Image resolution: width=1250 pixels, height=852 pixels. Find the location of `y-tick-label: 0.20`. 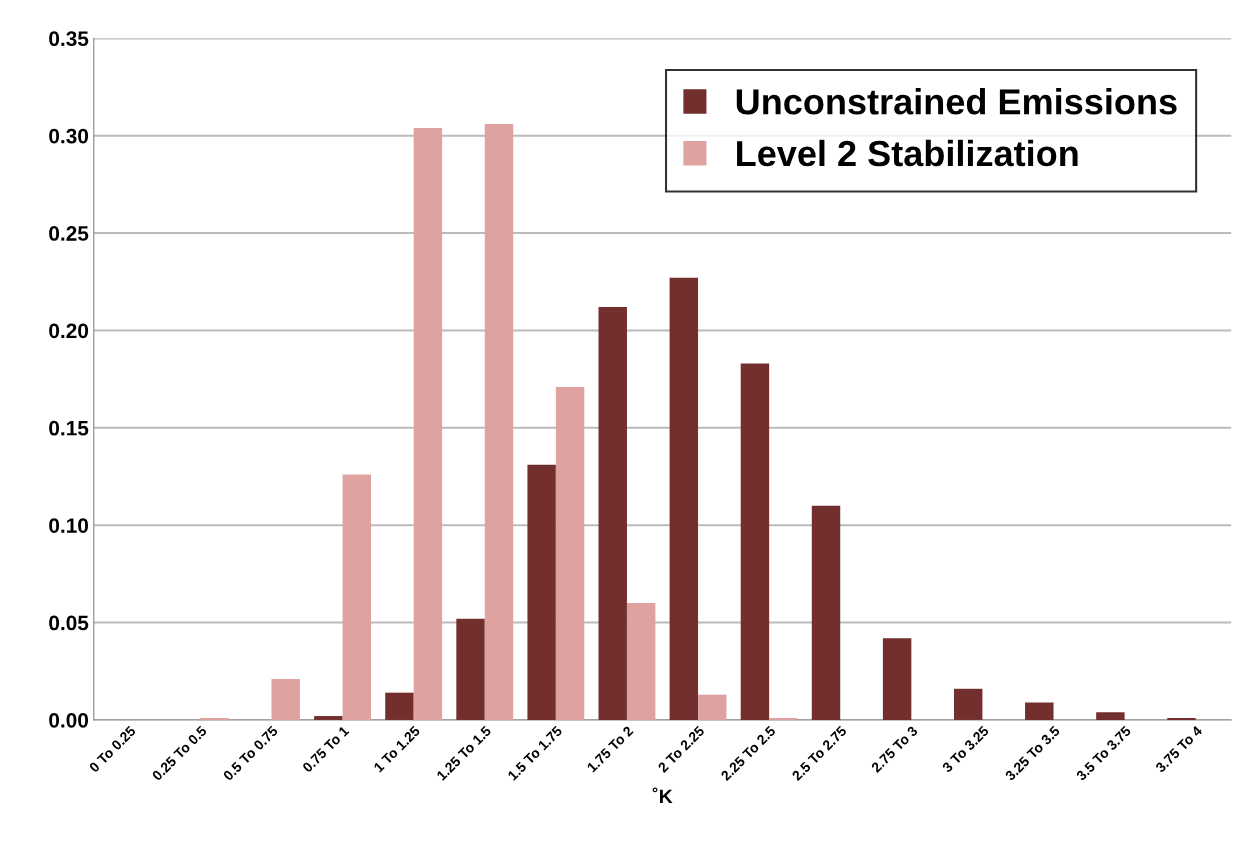

y-tick-label: 0.20 is located at coordinates (69, 331).